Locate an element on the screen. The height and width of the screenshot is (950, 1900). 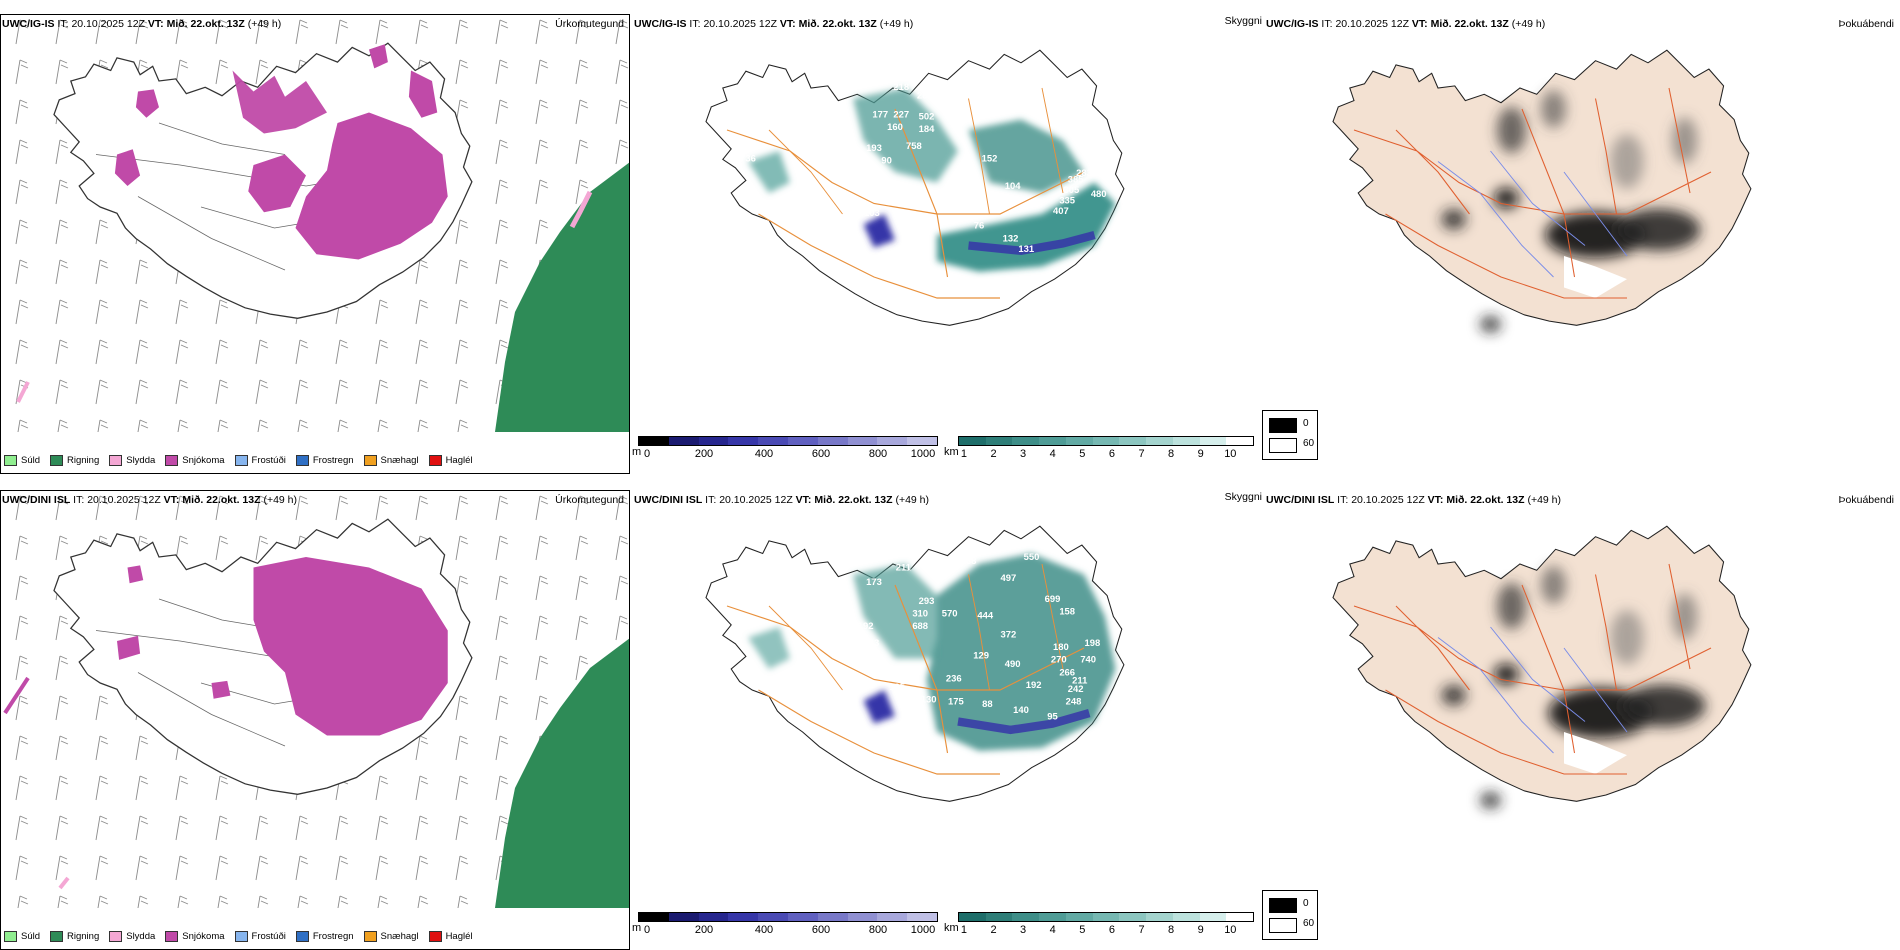
legend-item: Rigning is located at coordinates (74, 460).